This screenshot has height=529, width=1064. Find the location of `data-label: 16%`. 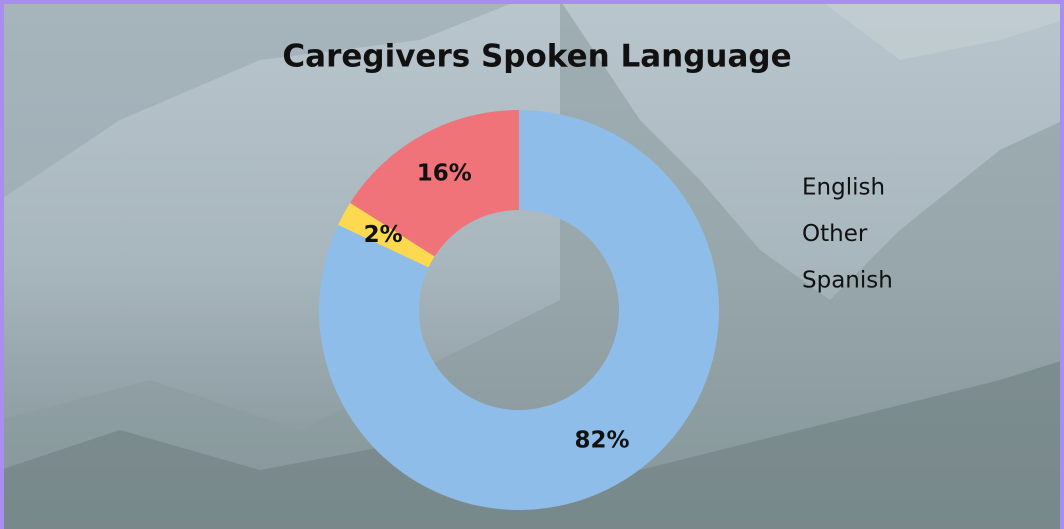

data-label: 16% is located at coordinates (444, 174).